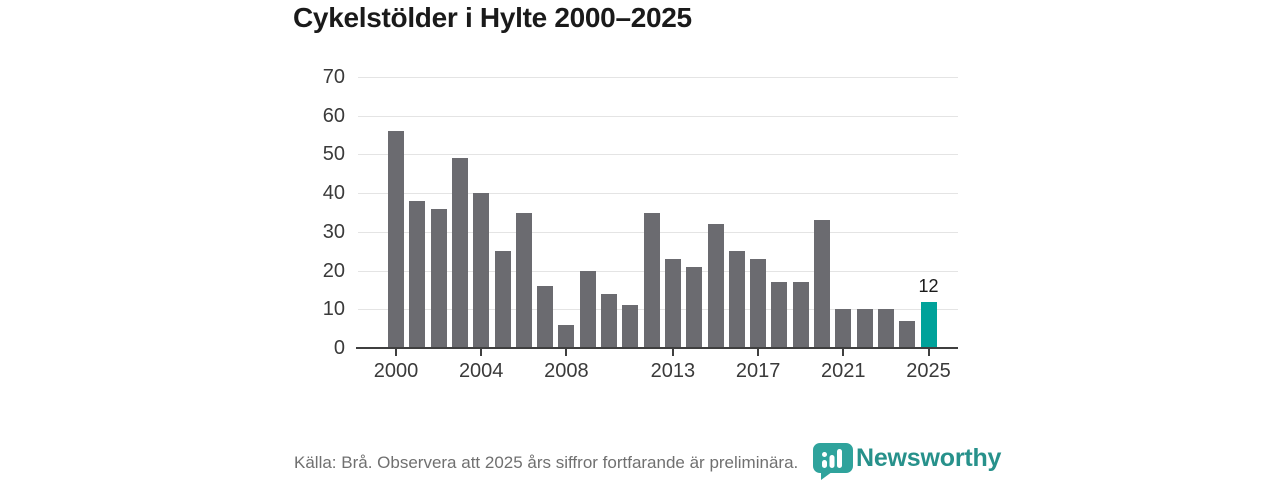 The image size is (1280, 480). Describe the element at coordinates (885, 328) in the screenshot. I see `bar-2023` at that location.